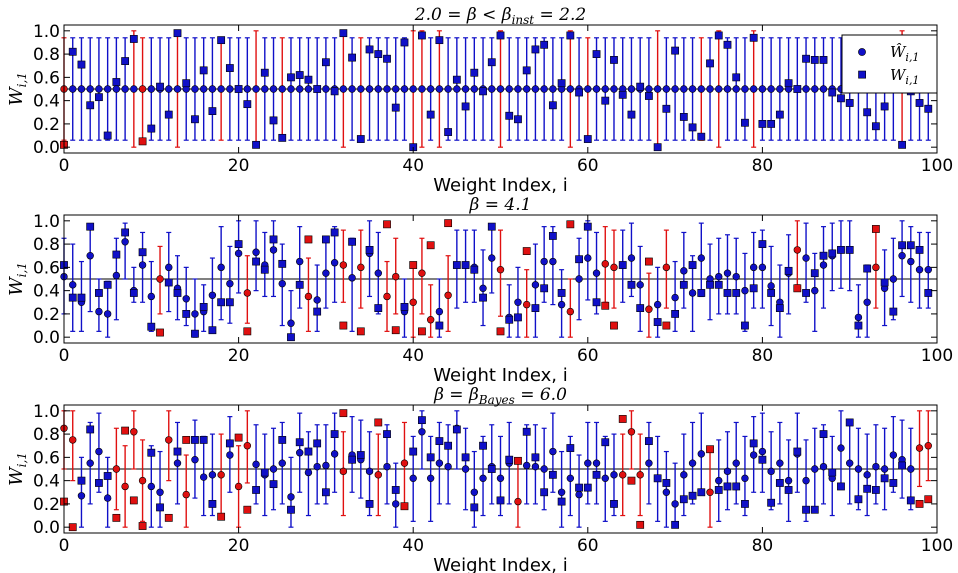 This screenshot has height=573, width=958. Describe the element at coordinates (500, 205) in the screenshot. I see `panel-title-main: β = 4.1` at that location.